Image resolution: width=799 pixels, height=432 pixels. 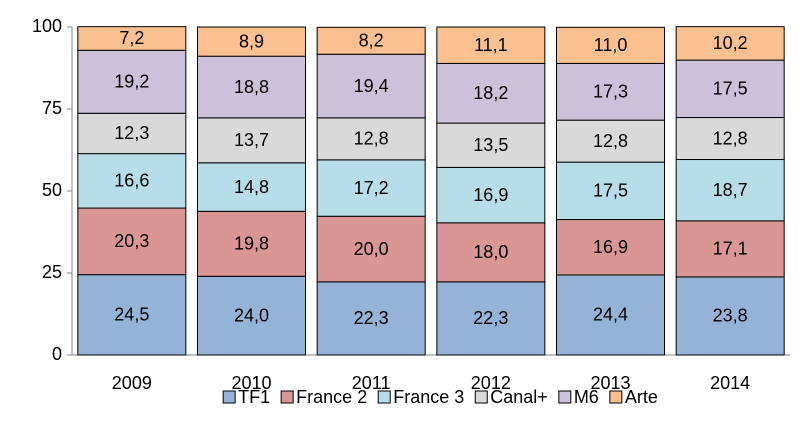 I want to click on legend-label: France 2, so click(x=331, y=397).